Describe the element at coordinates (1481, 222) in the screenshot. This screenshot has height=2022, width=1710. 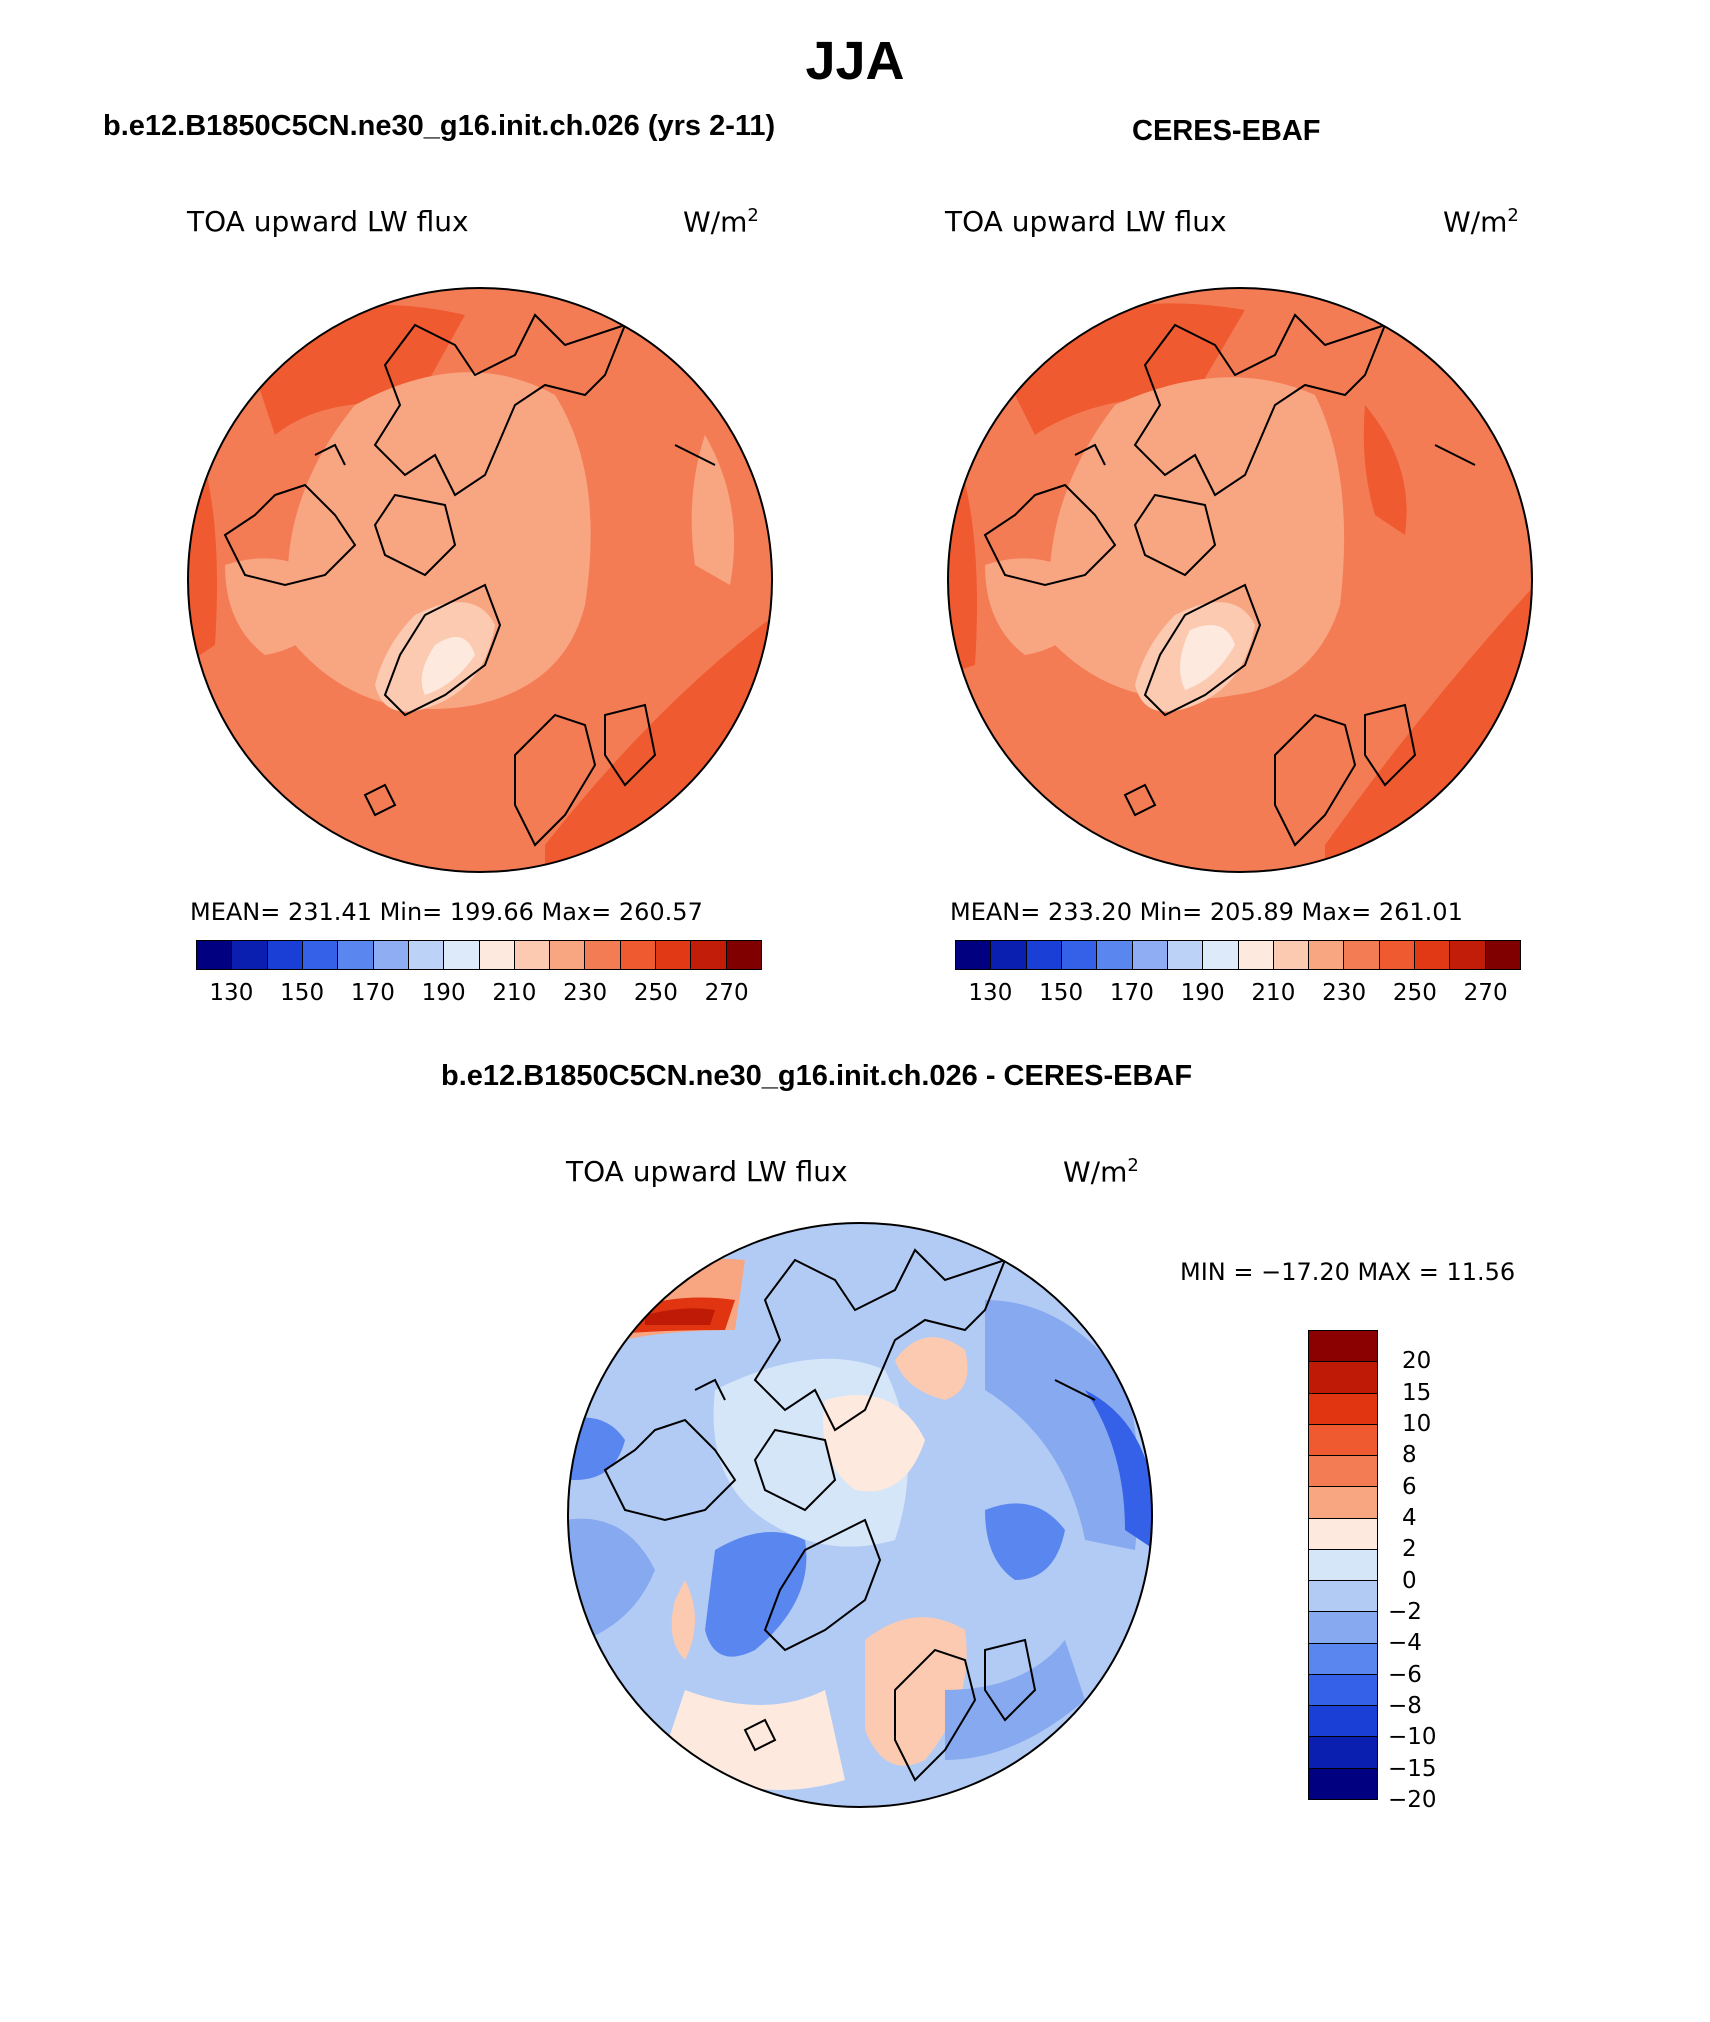
I see `panel-2-units: W/m2` at that location.